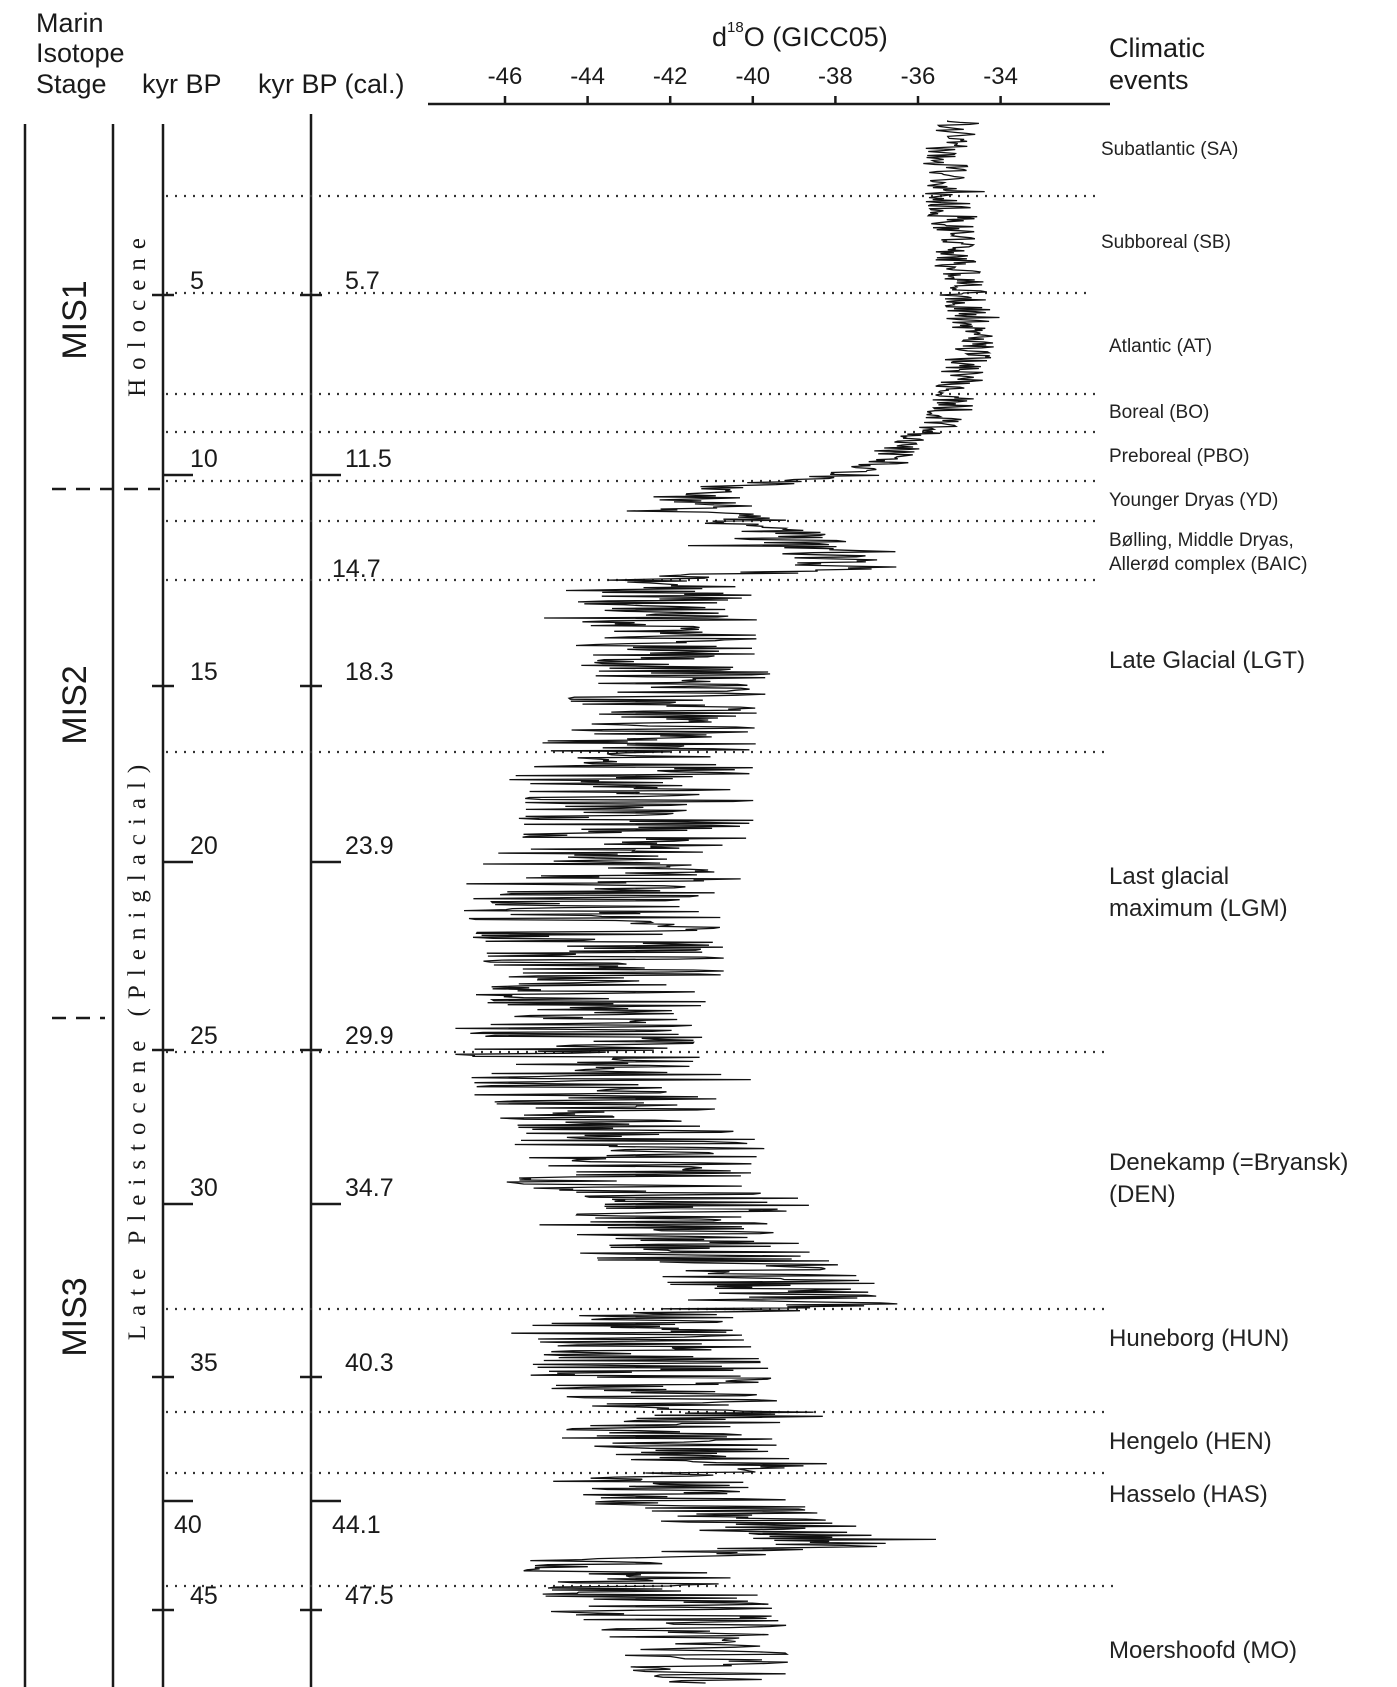 Image resolution: width=1397 pixels, height=1687 pixels. What do you see at coordinates (356, 1525) in the screenshot?
I see `cal-tick-label: 44.1` at bounding box center [356, 1525].